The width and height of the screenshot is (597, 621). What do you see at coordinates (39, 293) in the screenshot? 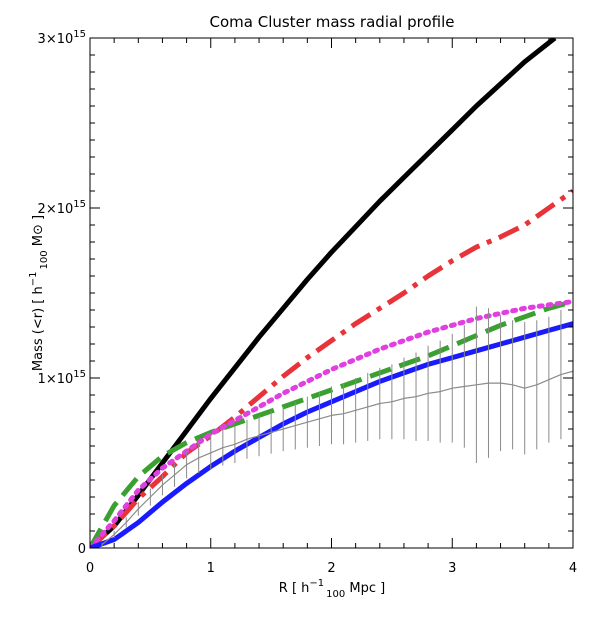
I see `y-axis-title: Mass (<r) [ h−1100 M⊙ ]` at bounding box center [39, 293].